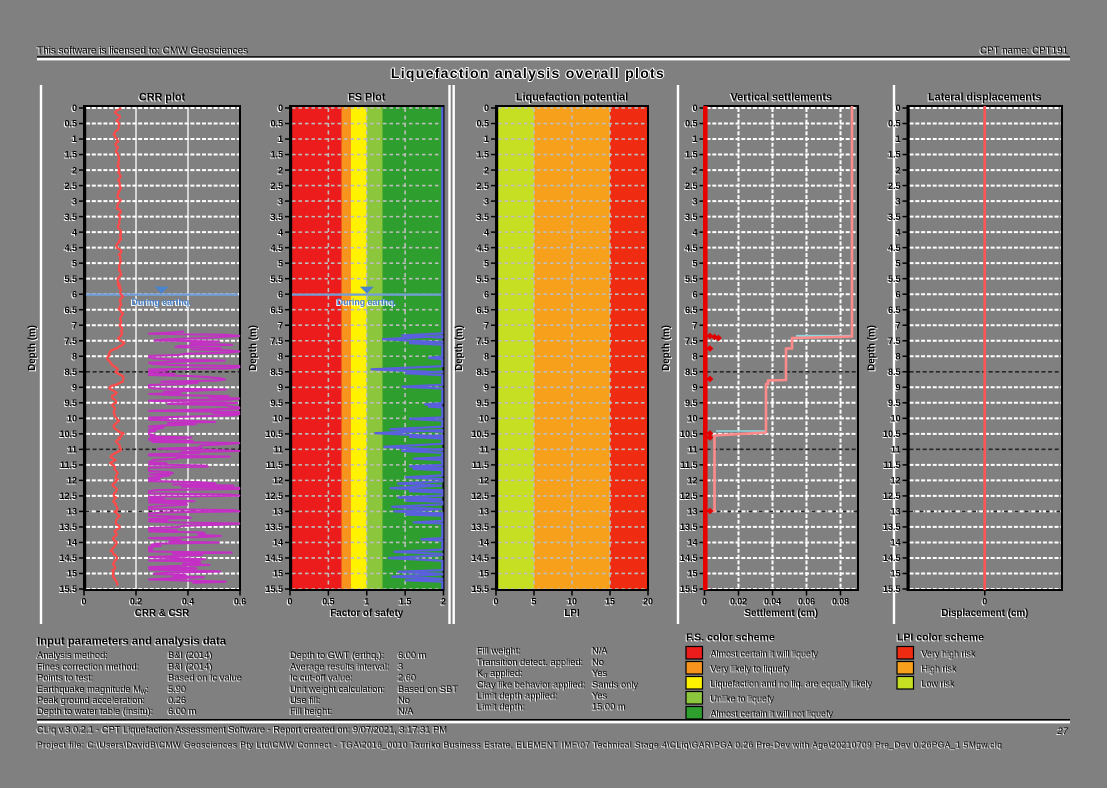 The image size is (1107, 788). Describe the element at coordinates (781, 614) in the screenshot. I see `svg-text: Settlement (cm)` at that location.